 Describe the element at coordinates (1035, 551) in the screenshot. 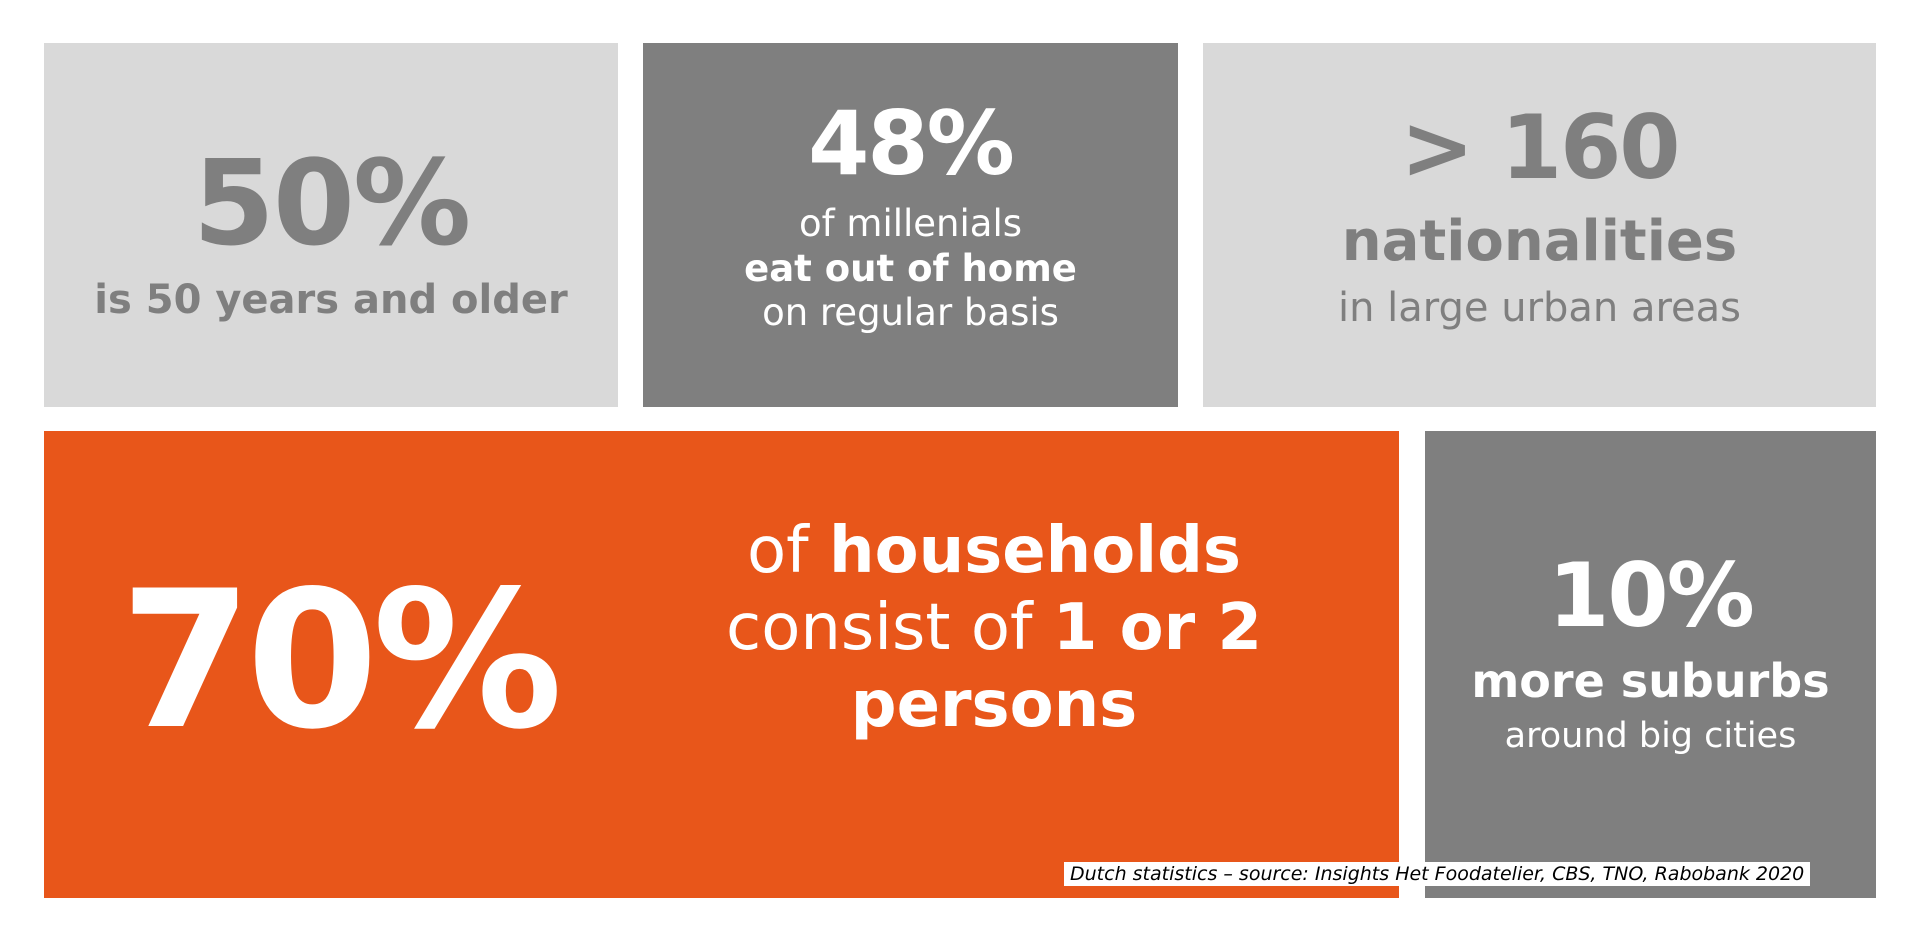

I see `caption-emphasis: households` at that location.